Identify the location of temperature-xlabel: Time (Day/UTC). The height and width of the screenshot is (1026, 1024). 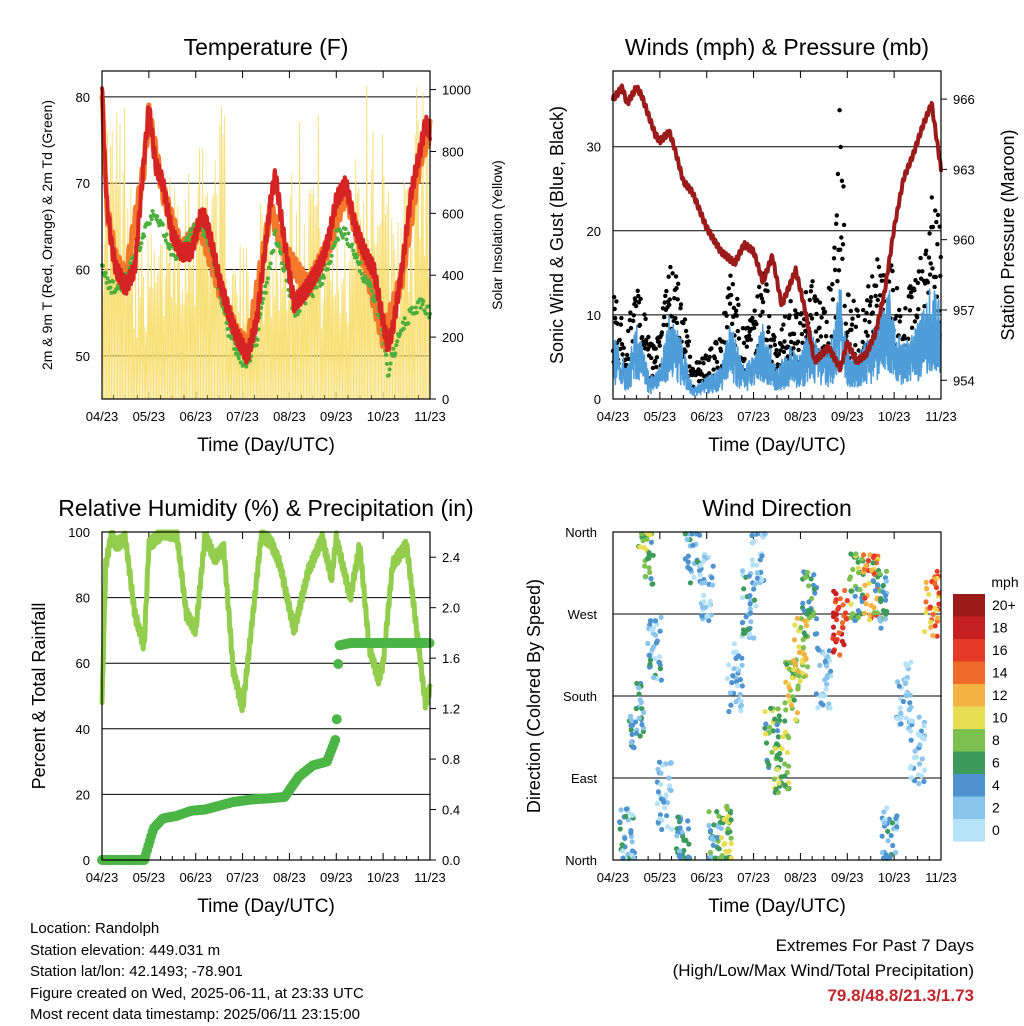
(266, 445).